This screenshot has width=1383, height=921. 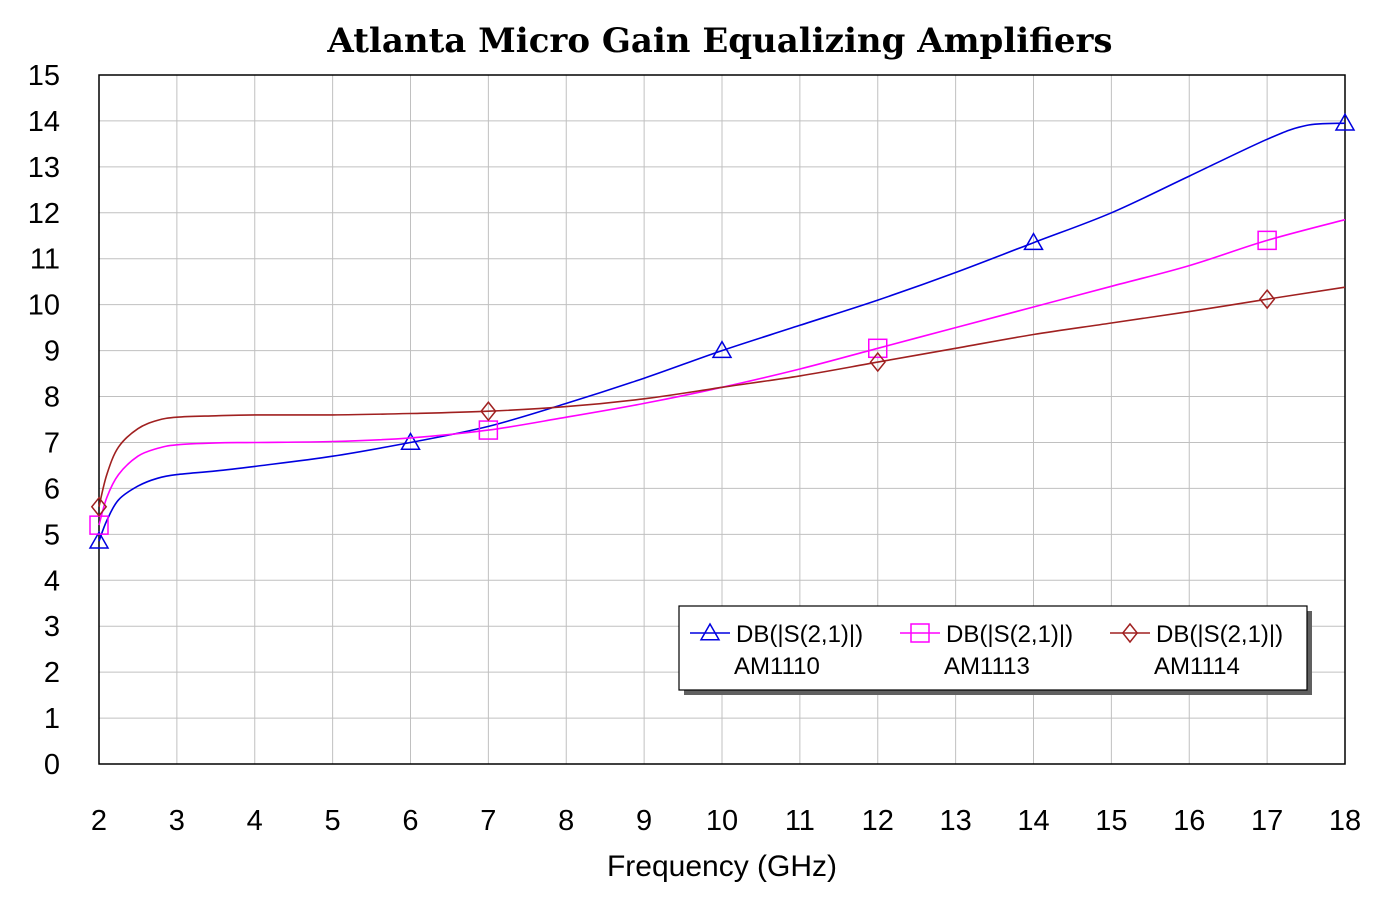 I want to click on y-tick-label: 11, so click(x=45, y=260).